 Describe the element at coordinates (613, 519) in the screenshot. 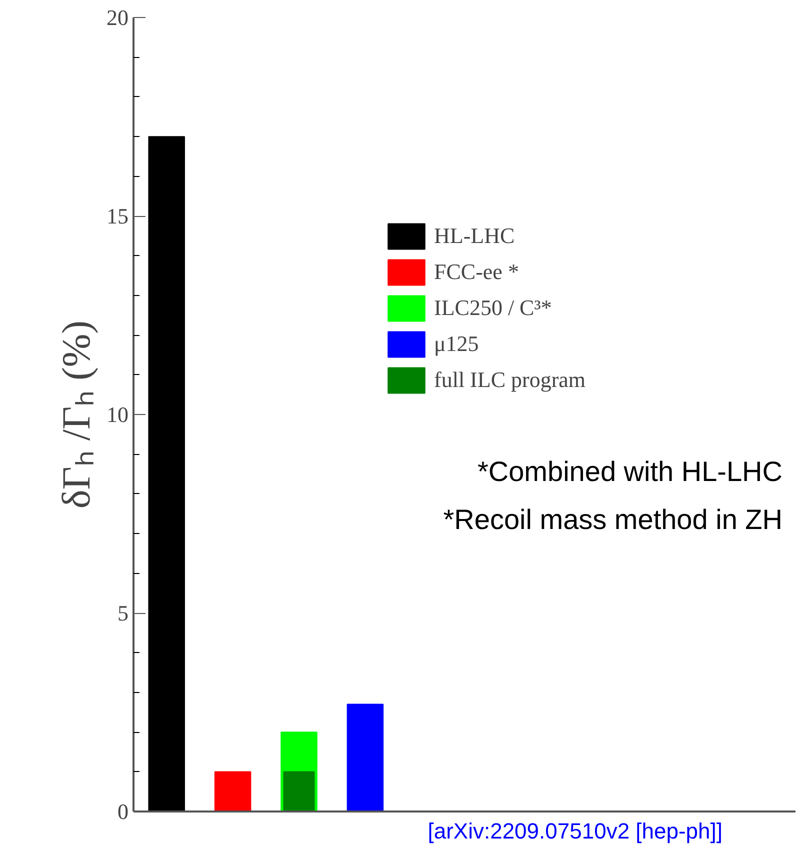

I see `annotation: *Recoil mass method in ZH` at that location.